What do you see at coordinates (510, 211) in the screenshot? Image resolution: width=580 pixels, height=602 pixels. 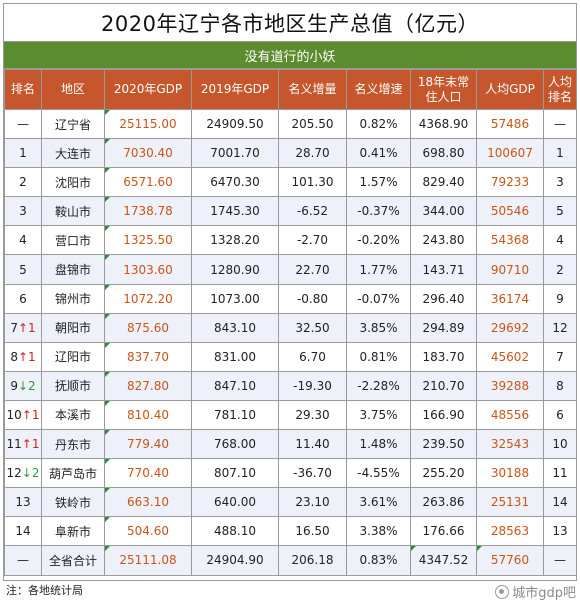 I see `cell-per-capita-gdp: 50546` at bounding box center [510, 211].